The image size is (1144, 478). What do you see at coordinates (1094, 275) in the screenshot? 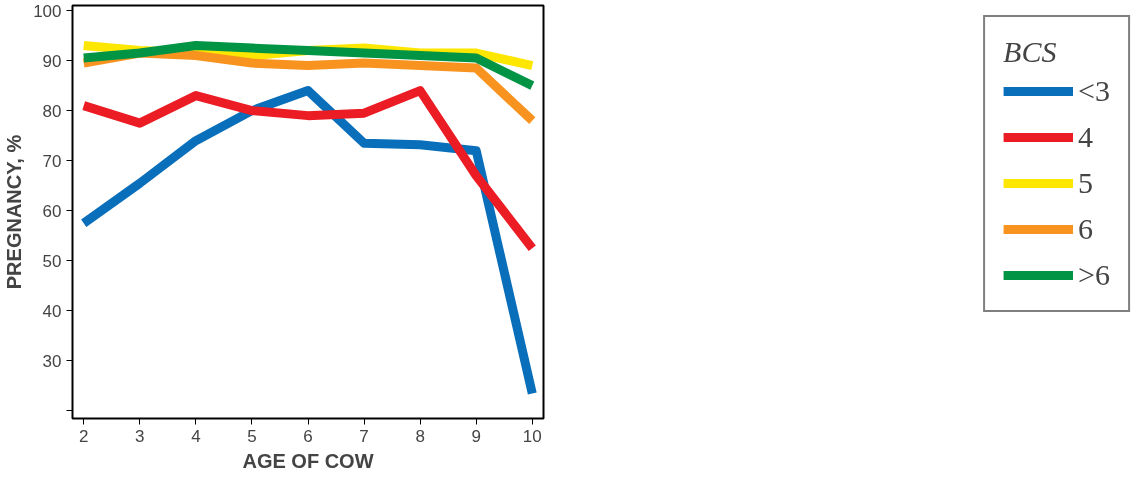
I see `legend-label: >6` at bounding box center [1094, 275].